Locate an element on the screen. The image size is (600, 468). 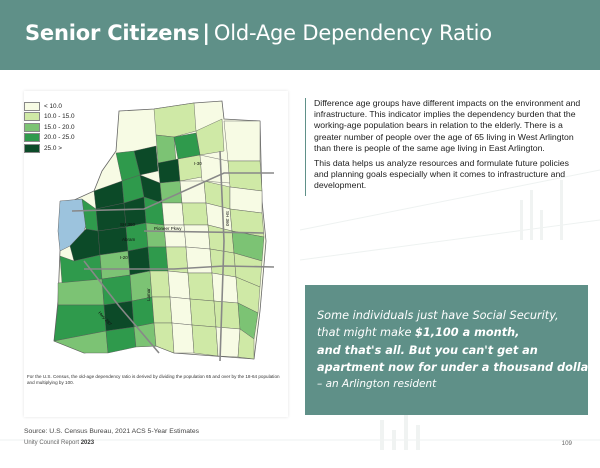
title-light: Old-Age Dependency Ratio is located at coordinates (352, 33).